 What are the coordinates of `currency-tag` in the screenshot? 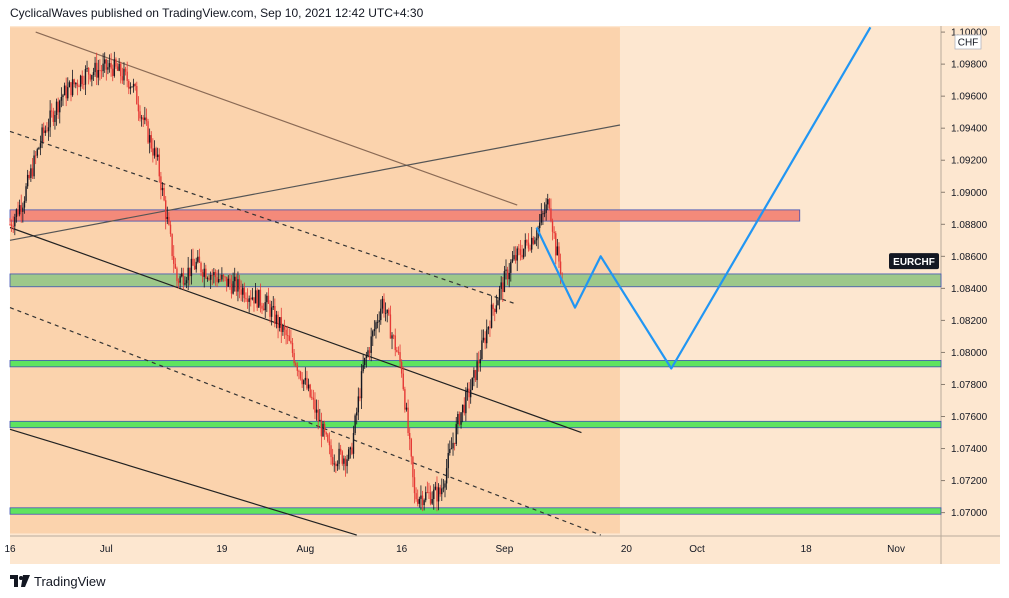 It's located at (968, 42).